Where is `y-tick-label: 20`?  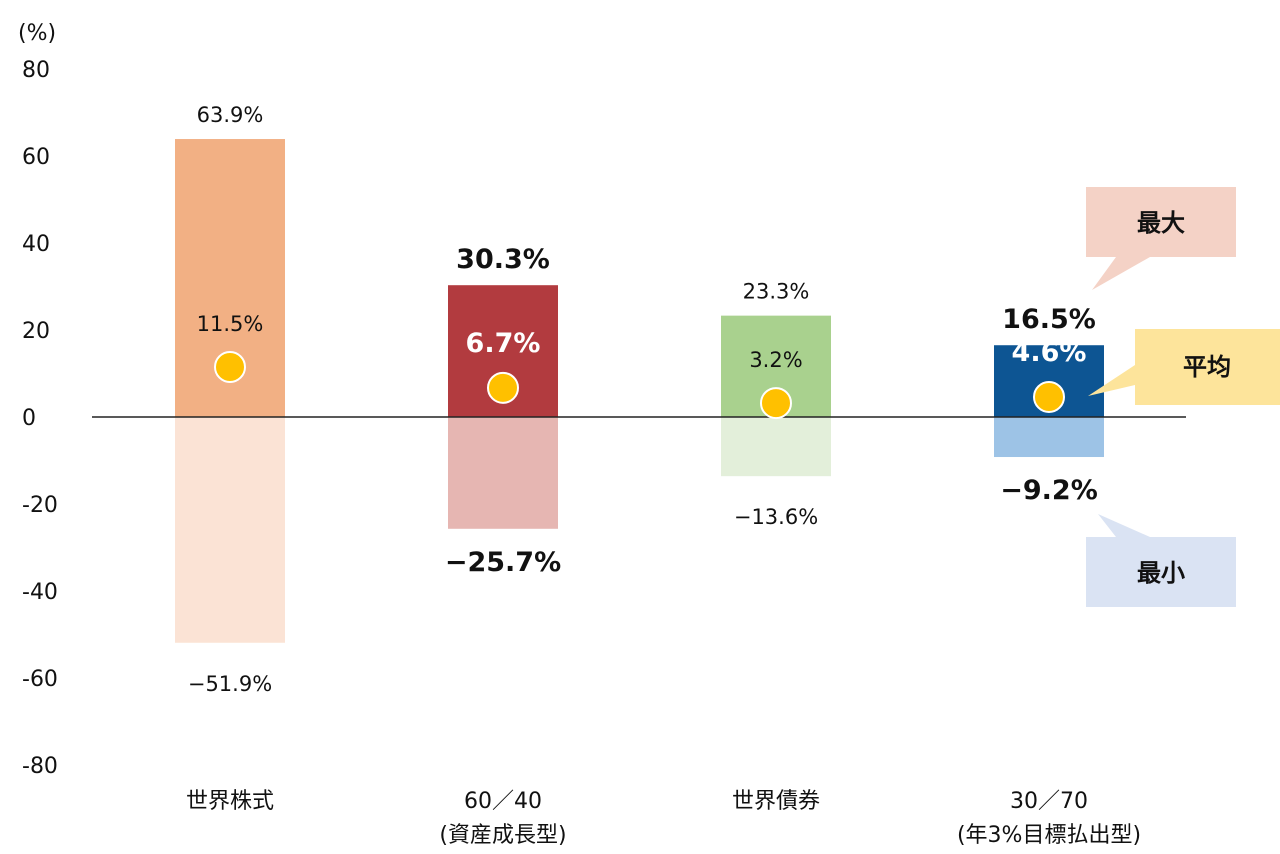
y-tick-label: 20 is located at coordinates (36, 331).